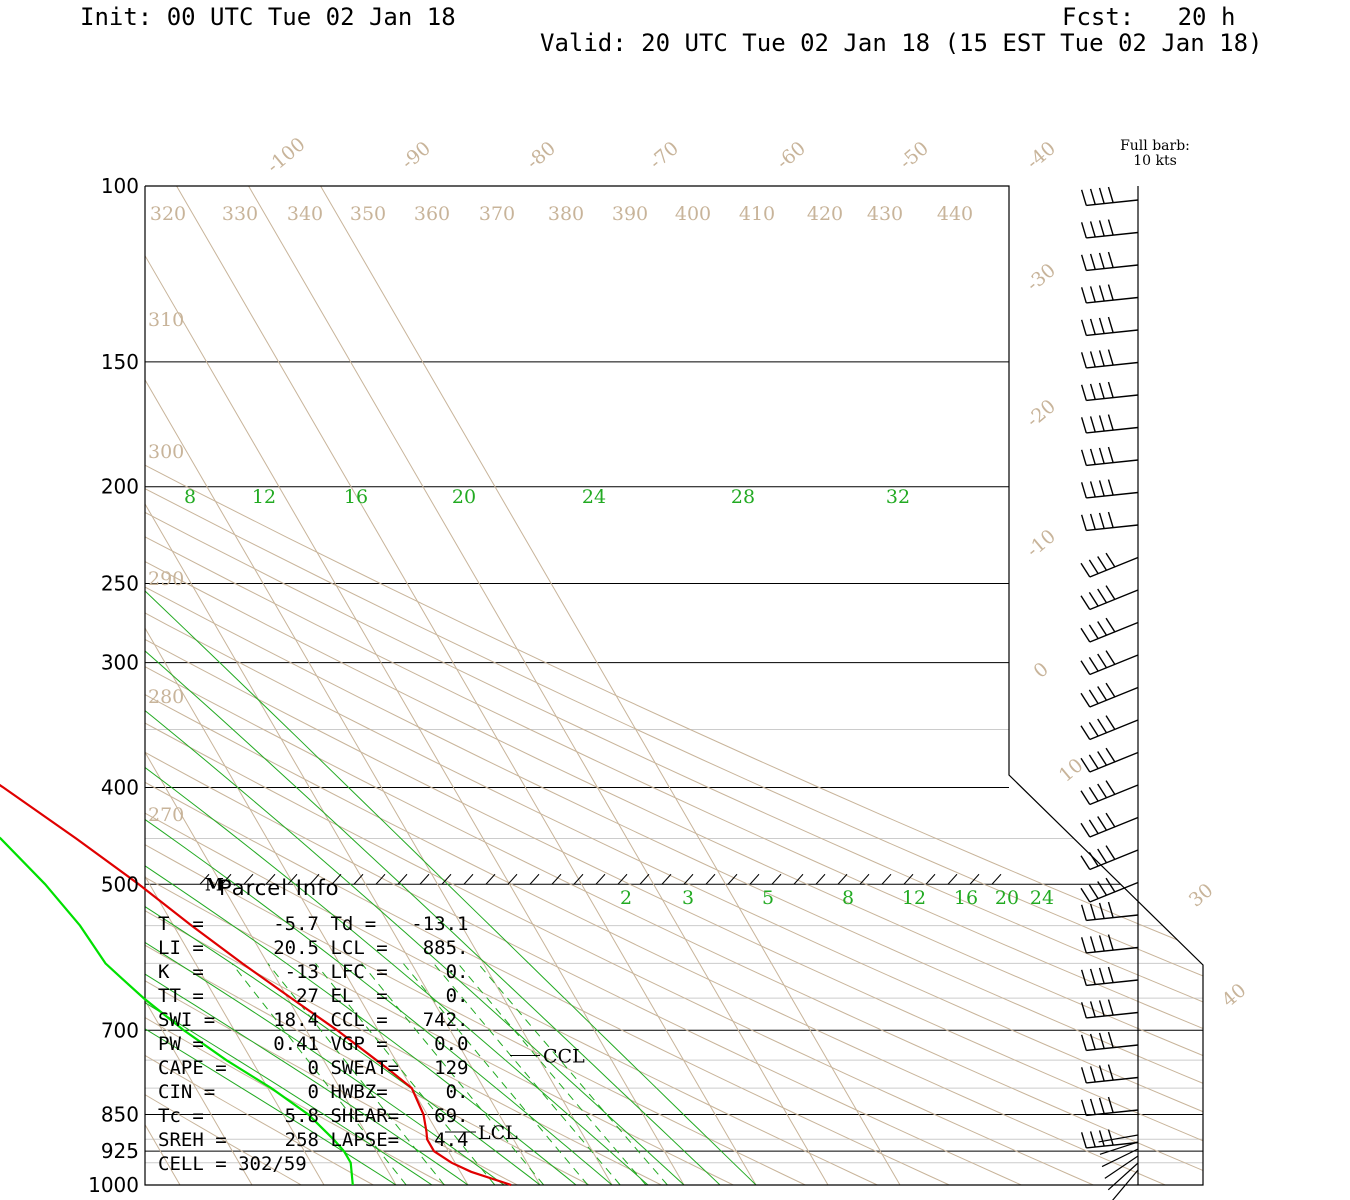 Image resolution: width=1350 pixels, height=1200 pixels. What do you see at coordinates (313, 1020) in the screenshot?
I see `parcel-info-row: SWI = 18.4 CCL = 742.` at bounding box center [313, 1020].